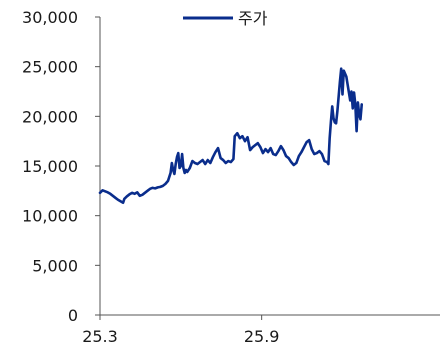 The width and height of the screenshot is (447, 352). I want to click on y-tick-label: 10,000, so click(50, 216).